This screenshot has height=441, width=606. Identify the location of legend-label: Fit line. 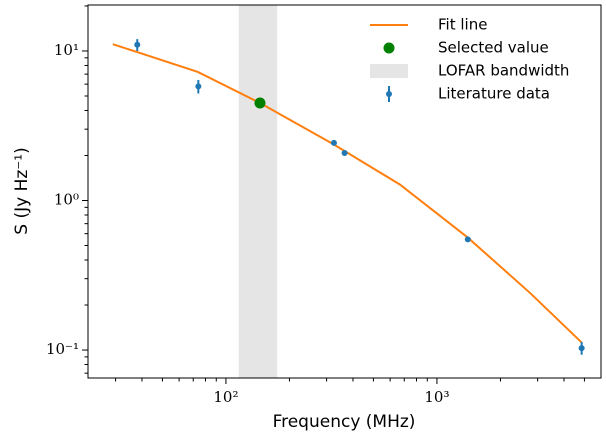
(462, 25).